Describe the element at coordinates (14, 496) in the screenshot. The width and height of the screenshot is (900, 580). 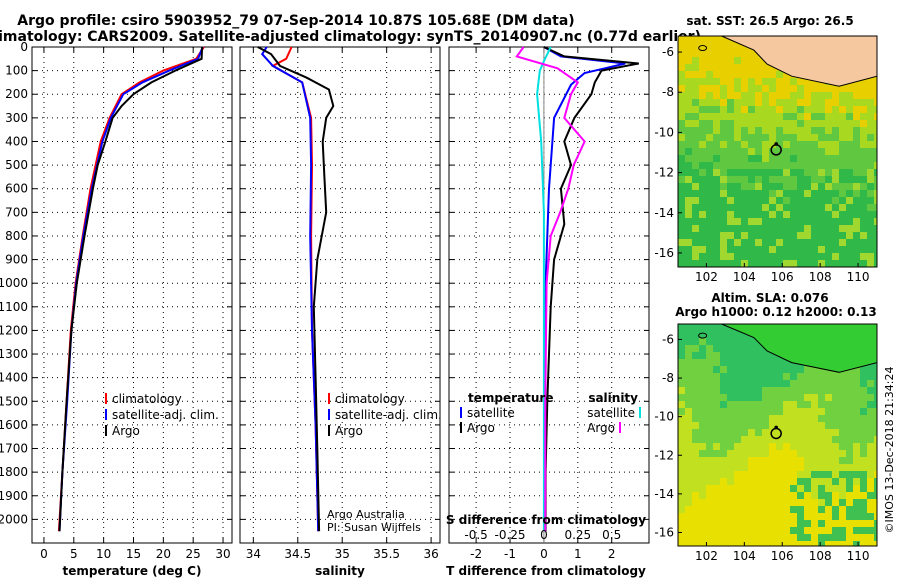
I see `depth-tick-label: 1900` at that location.